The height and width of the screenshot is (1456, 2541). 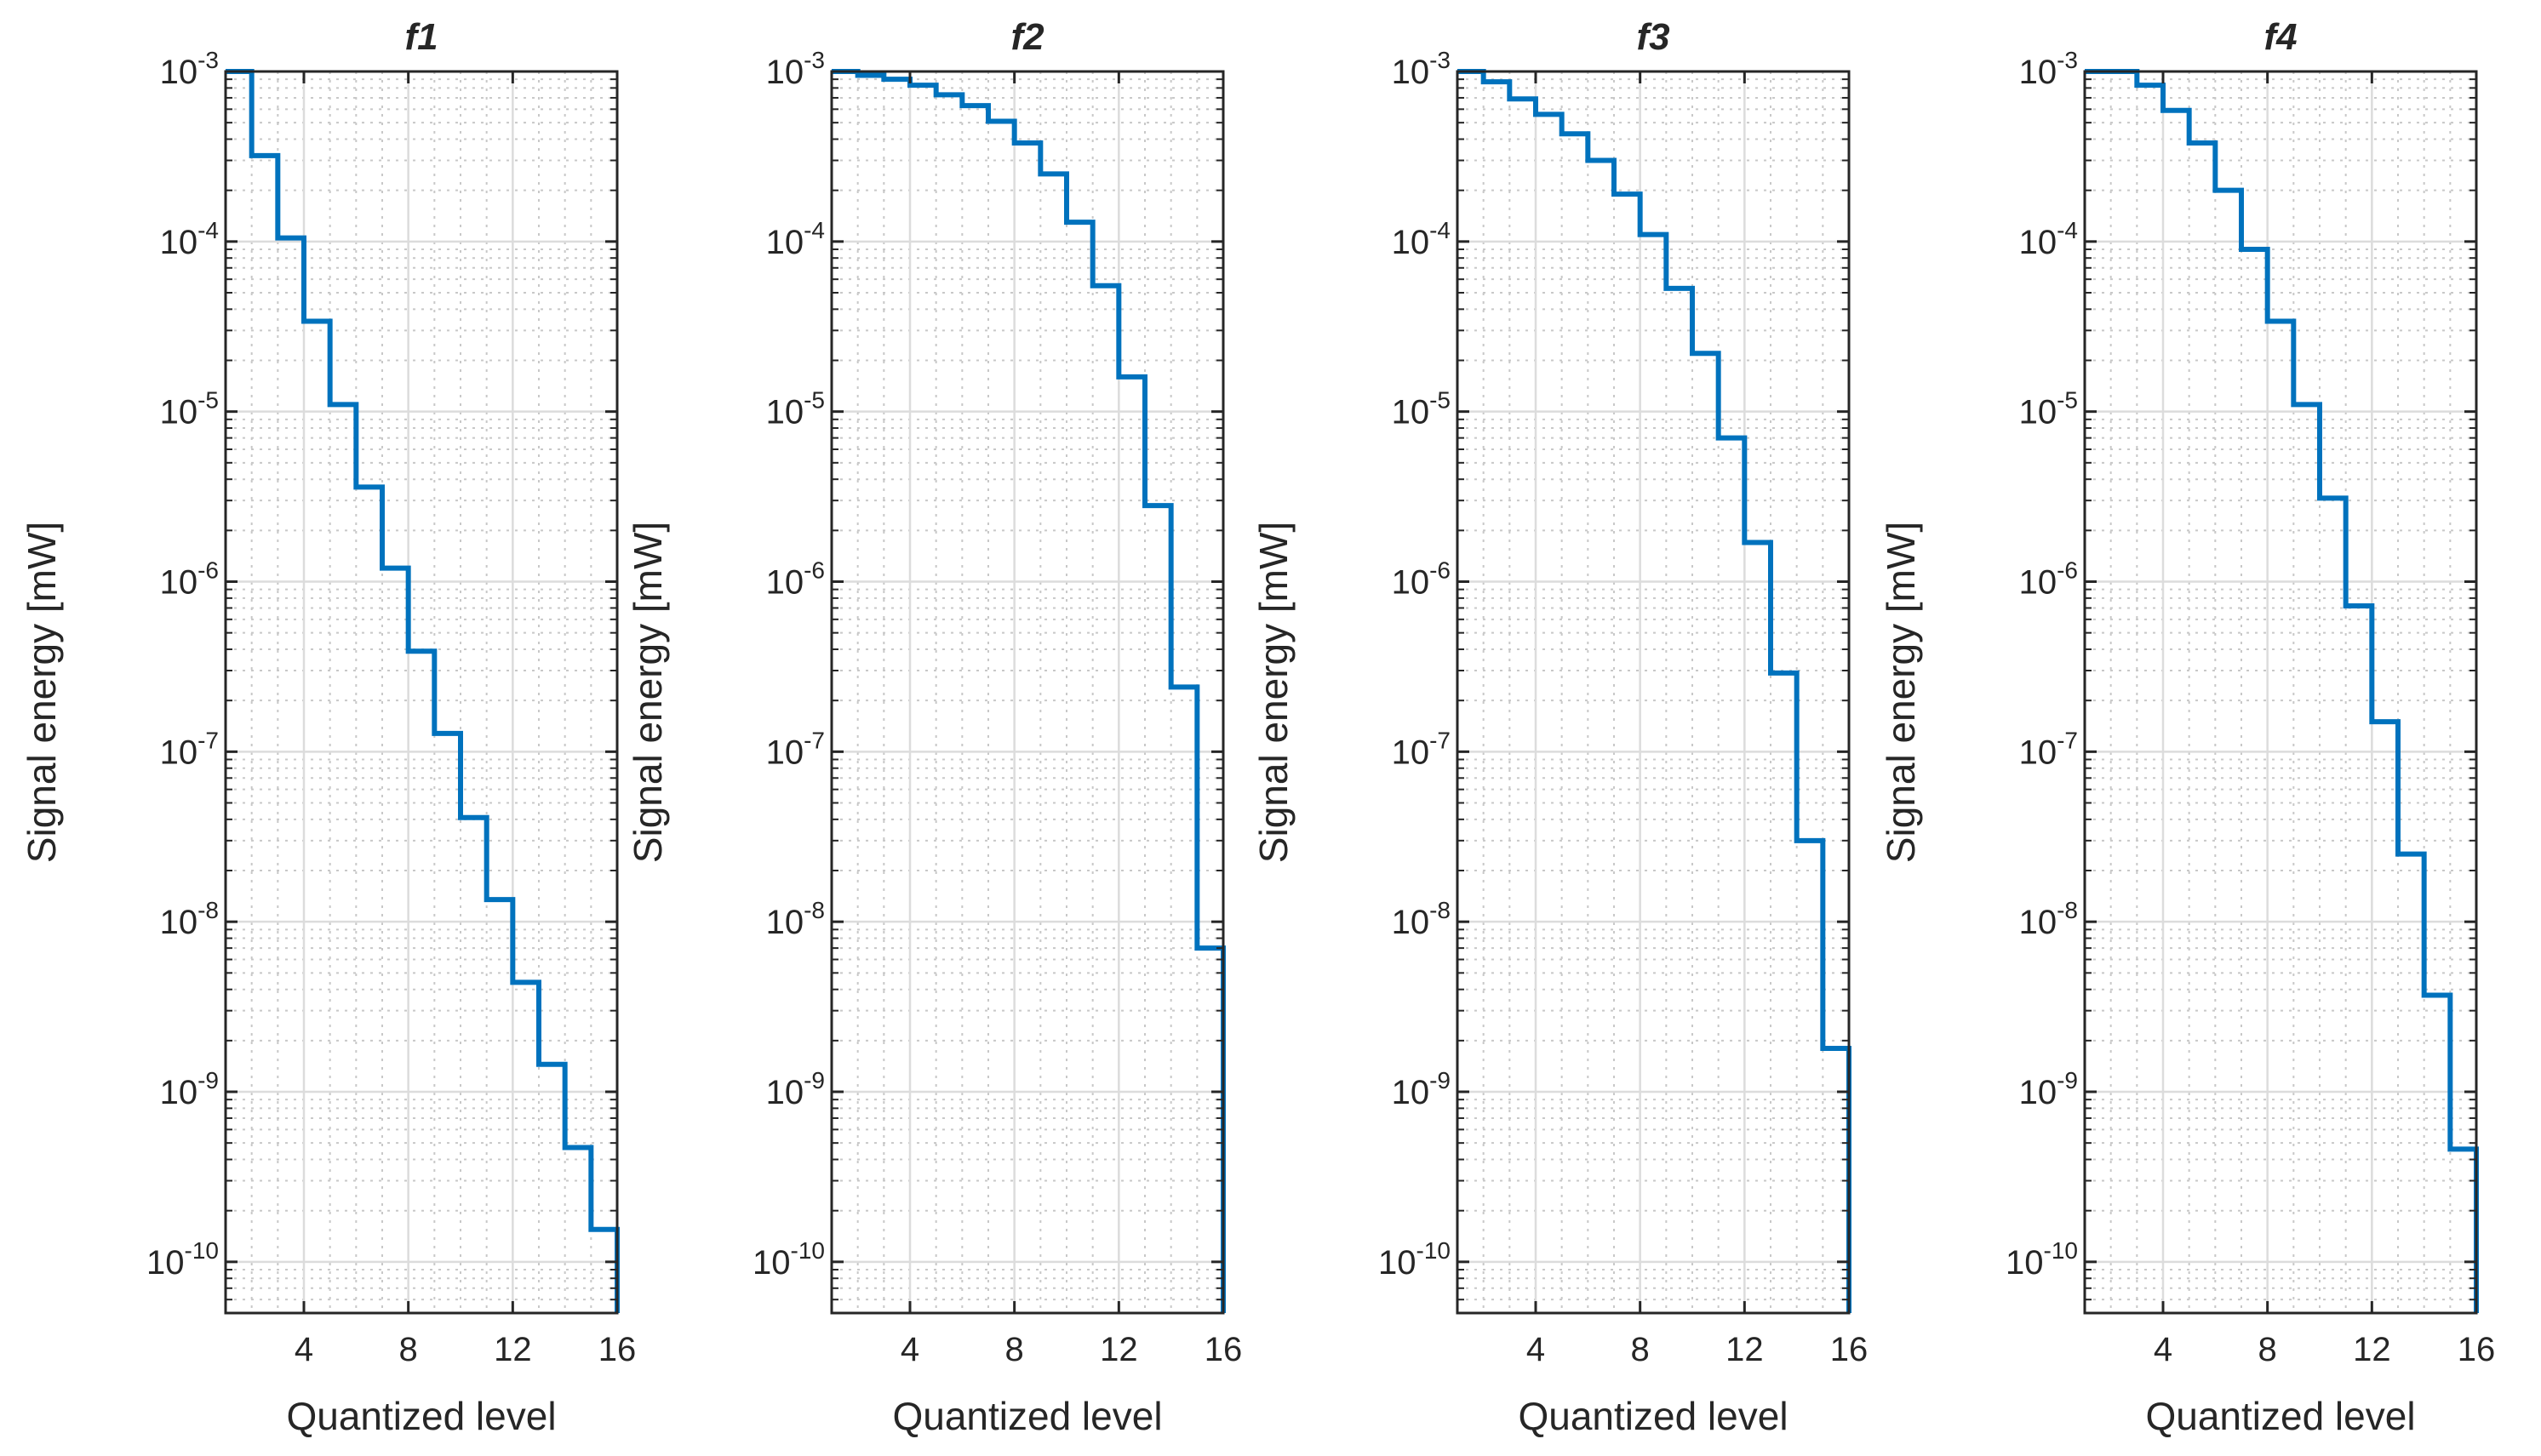 I want to click on panel-title: f1, so click(x=421, y=37).